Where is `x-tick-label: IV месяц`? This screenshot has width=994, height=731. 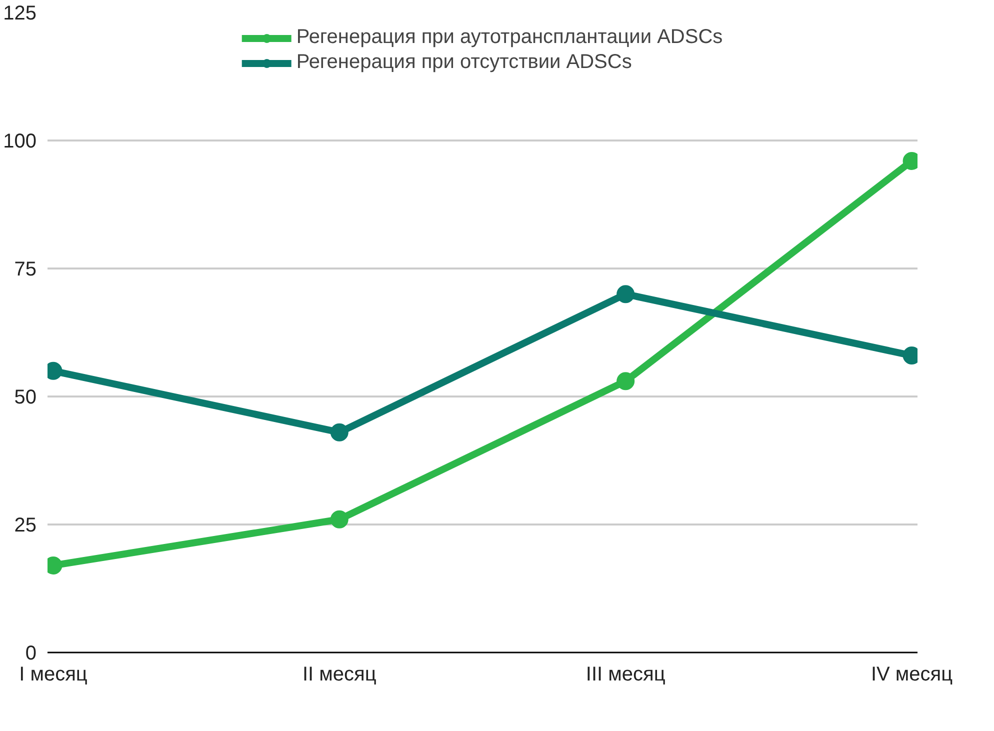
x-tick-label: IV месяц is located at coordinates (911, 675).